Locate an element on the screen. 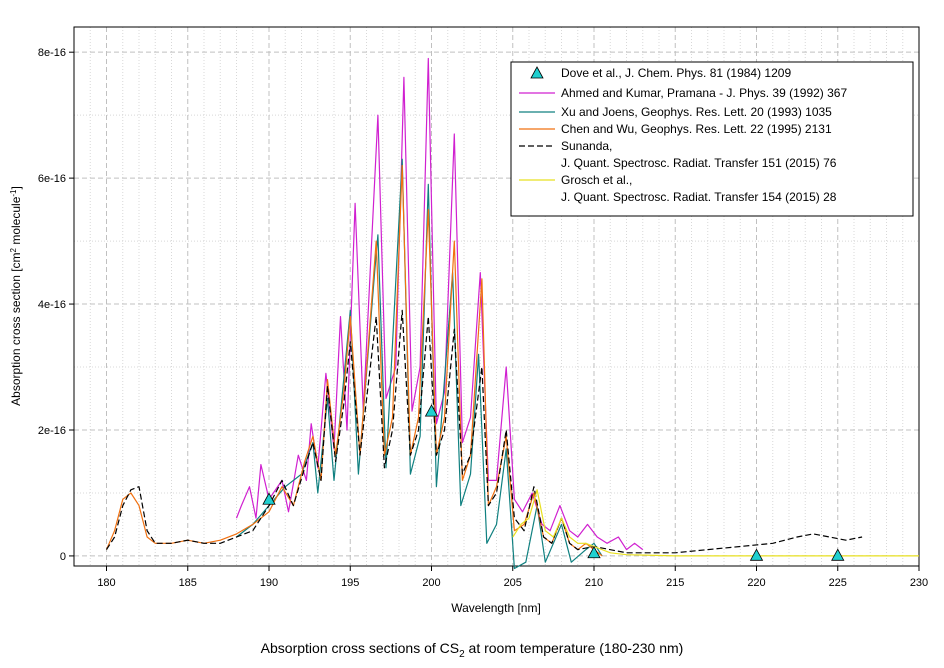 This screenshot has height=668, width=944. y-tick-label: 6e-16 is located at coordinates (52, 179).